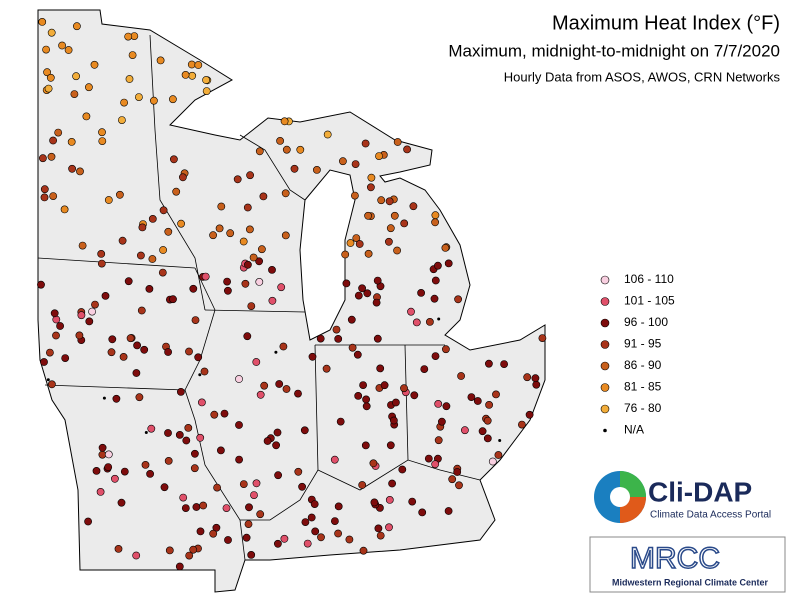  Describe the element at coordinates (687, 564) in the screenshot. I see `logo-frame` at that location.